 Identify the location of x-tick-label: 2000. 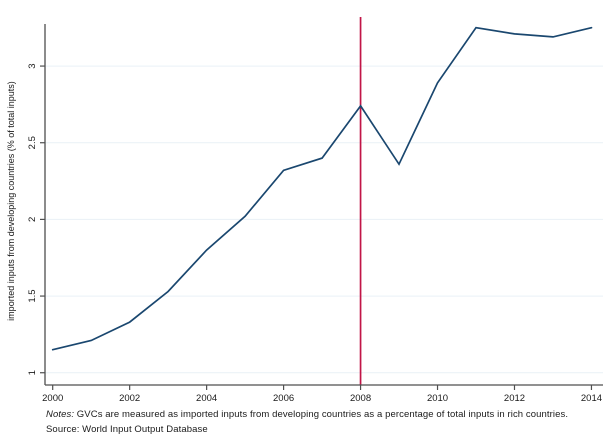
(52, 398).